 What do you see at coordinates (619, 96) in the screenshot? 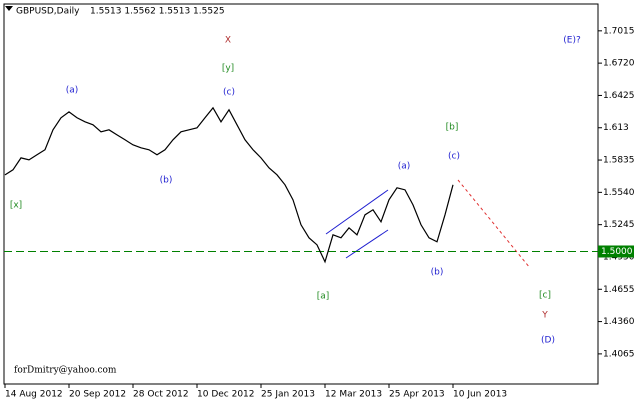
I see `y-tick-label: 1.6425` at bounding box center [619, 96].